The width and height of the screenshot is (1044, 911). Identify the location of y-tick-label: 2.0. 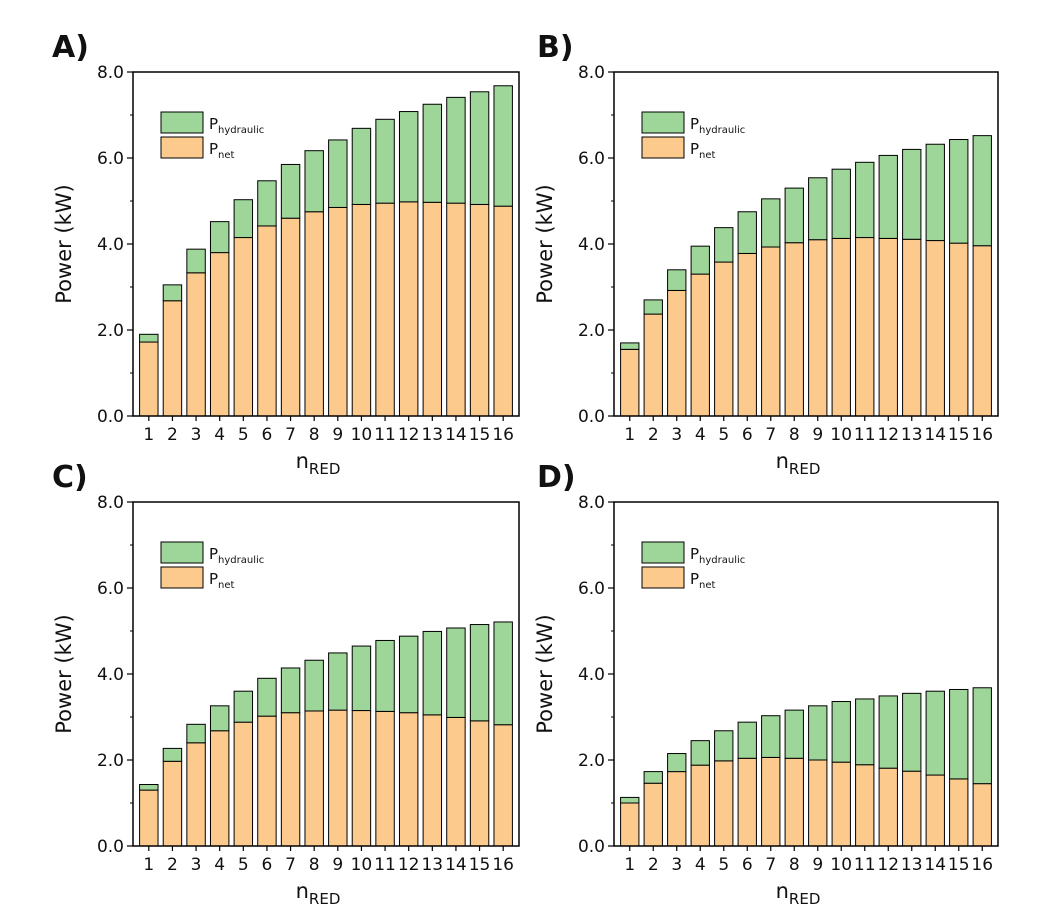
(110, 331).